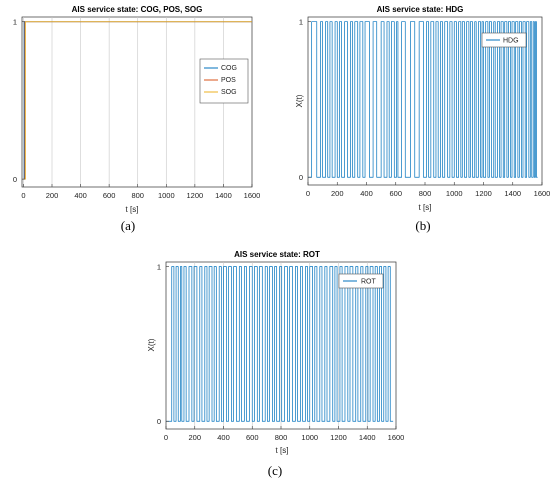 This screenshot has height=485, width=550. I want to click on panel-b-x-tick-label: 600, so click(395, 193).